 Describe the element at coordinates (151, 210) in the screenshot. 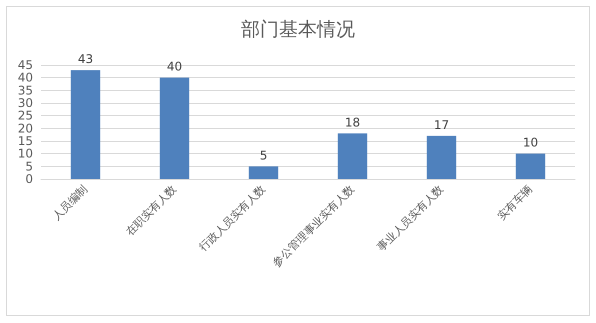

I see `x-tick-label: 在职实有人数` at that location.